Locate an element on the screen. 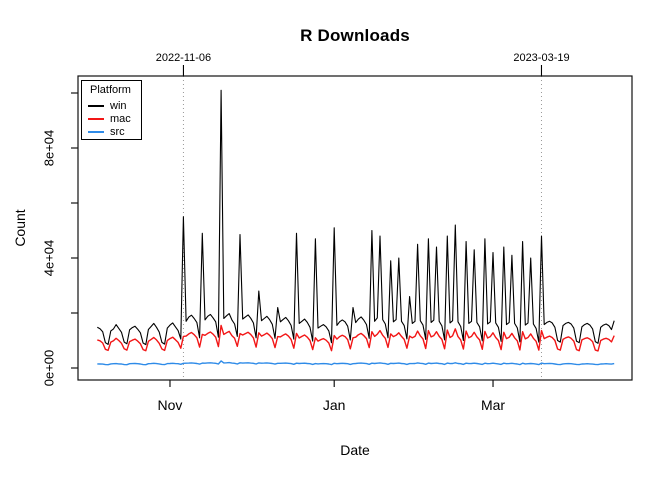 The height and width of the screenshot is (480, 672). x-tick-label-nov: Nov is located at coordinates (170, 405).